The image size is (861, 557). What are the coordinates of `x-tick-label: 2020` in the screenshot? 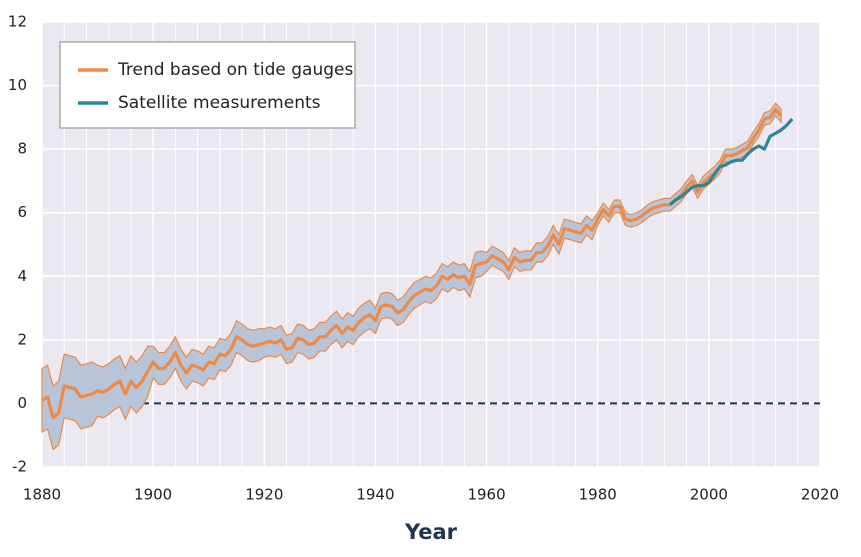 It's located at (820, 495).